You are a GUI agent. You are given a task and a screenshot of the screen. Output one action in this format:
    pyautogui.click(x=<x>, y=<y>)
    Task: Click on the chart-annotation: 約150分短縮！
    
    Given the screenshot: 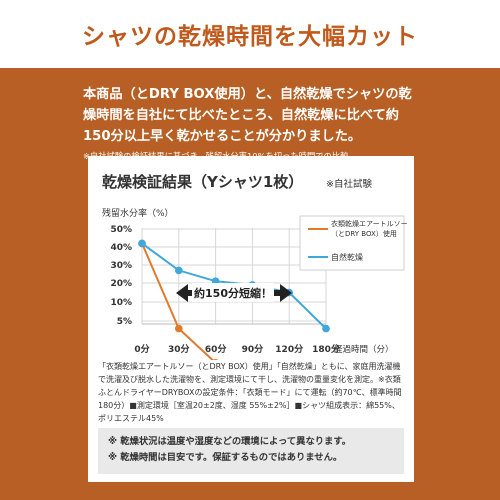 What is the action you would take?
    pyautogui.click(x=234, y=292)
    